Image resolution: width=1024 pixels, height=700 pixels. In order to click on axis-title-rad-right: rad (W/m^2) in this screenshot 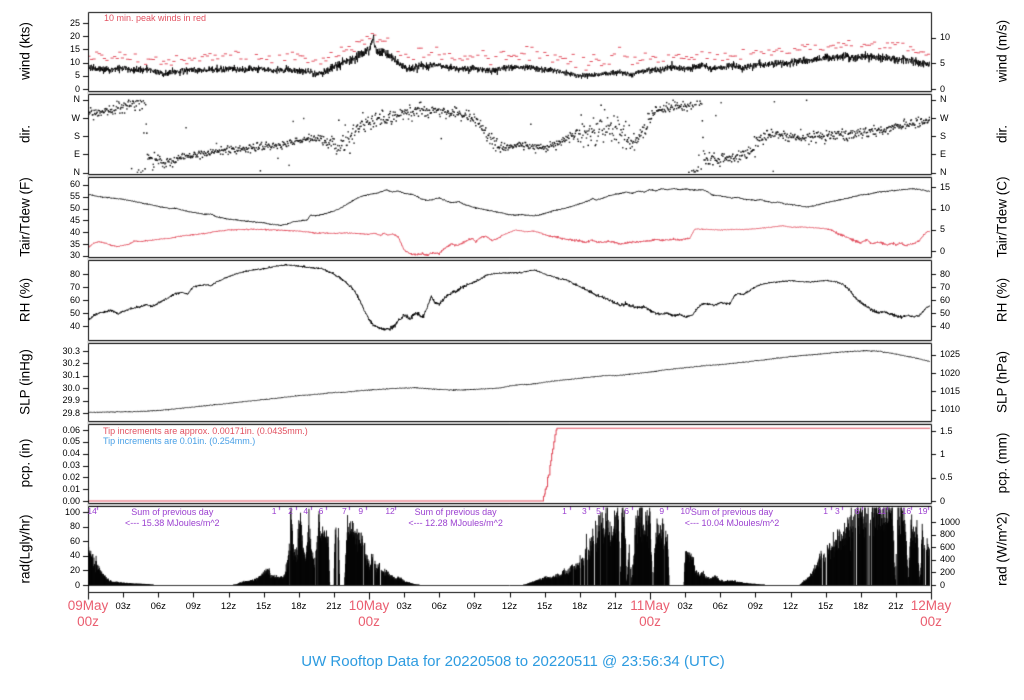, I will do `click(1002, 549)`.